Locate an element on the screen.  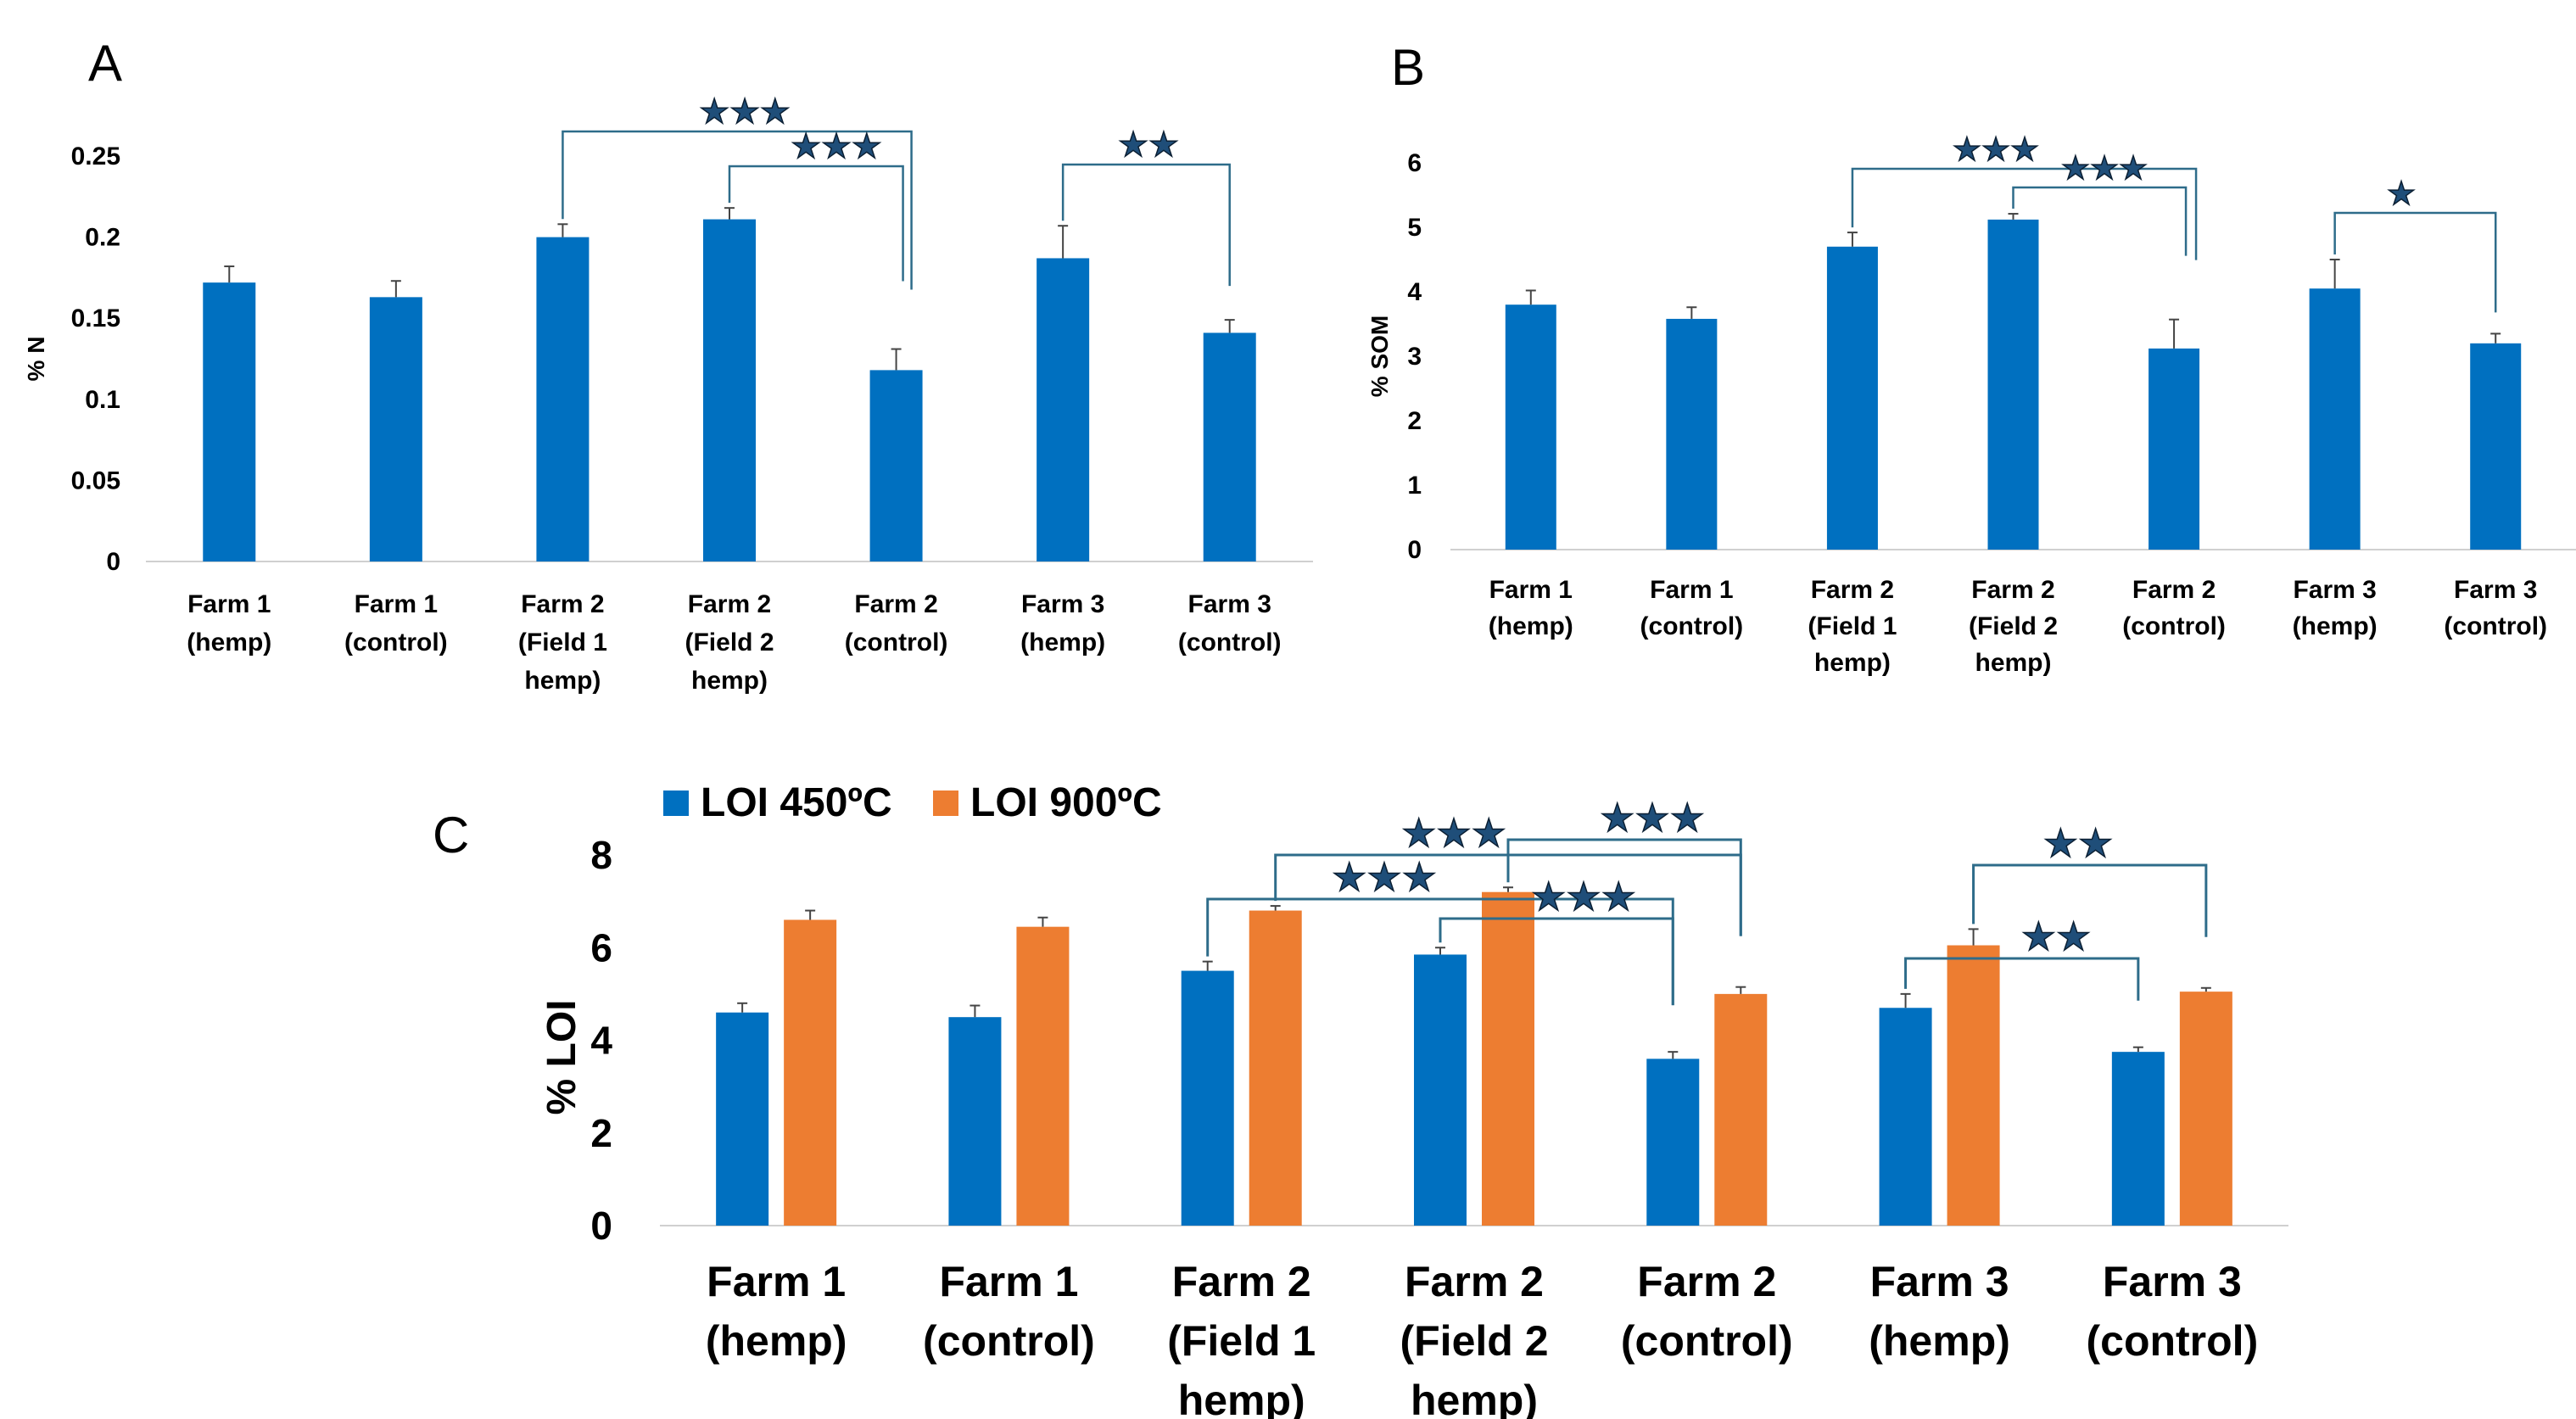
legend-label: LOI 450ºC is located at coordinates (796, 802).